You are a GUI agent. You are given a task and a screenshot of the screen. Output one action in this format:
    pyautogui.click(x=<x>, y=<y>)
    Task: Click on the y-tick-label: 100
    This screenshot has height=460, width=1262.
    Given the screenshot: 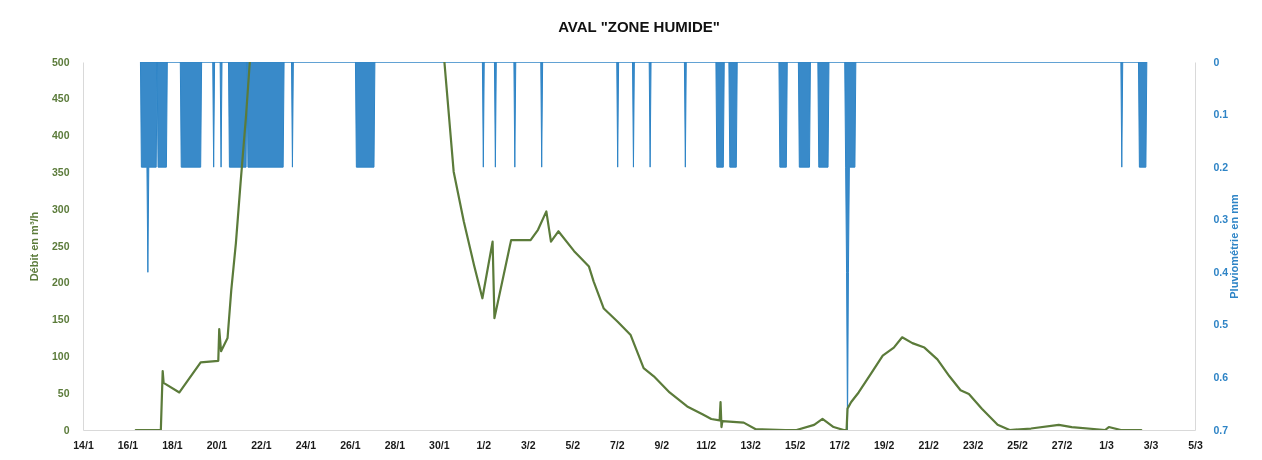 What is the action you would take?
    pyautogui.click(x=60, y=355)
    